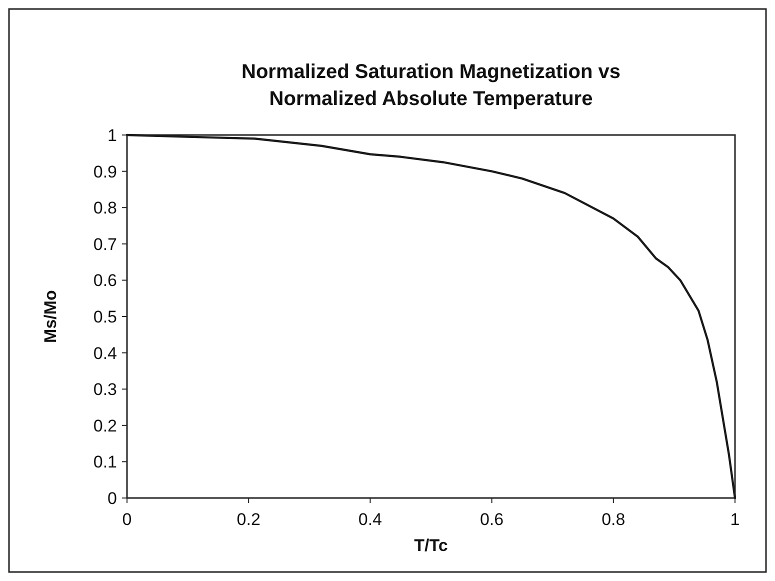 The image size is (775, 581). Describe the element at coordinates (105, 316) in the screenshot. I see `y-tick-label: 0.5` at that location.